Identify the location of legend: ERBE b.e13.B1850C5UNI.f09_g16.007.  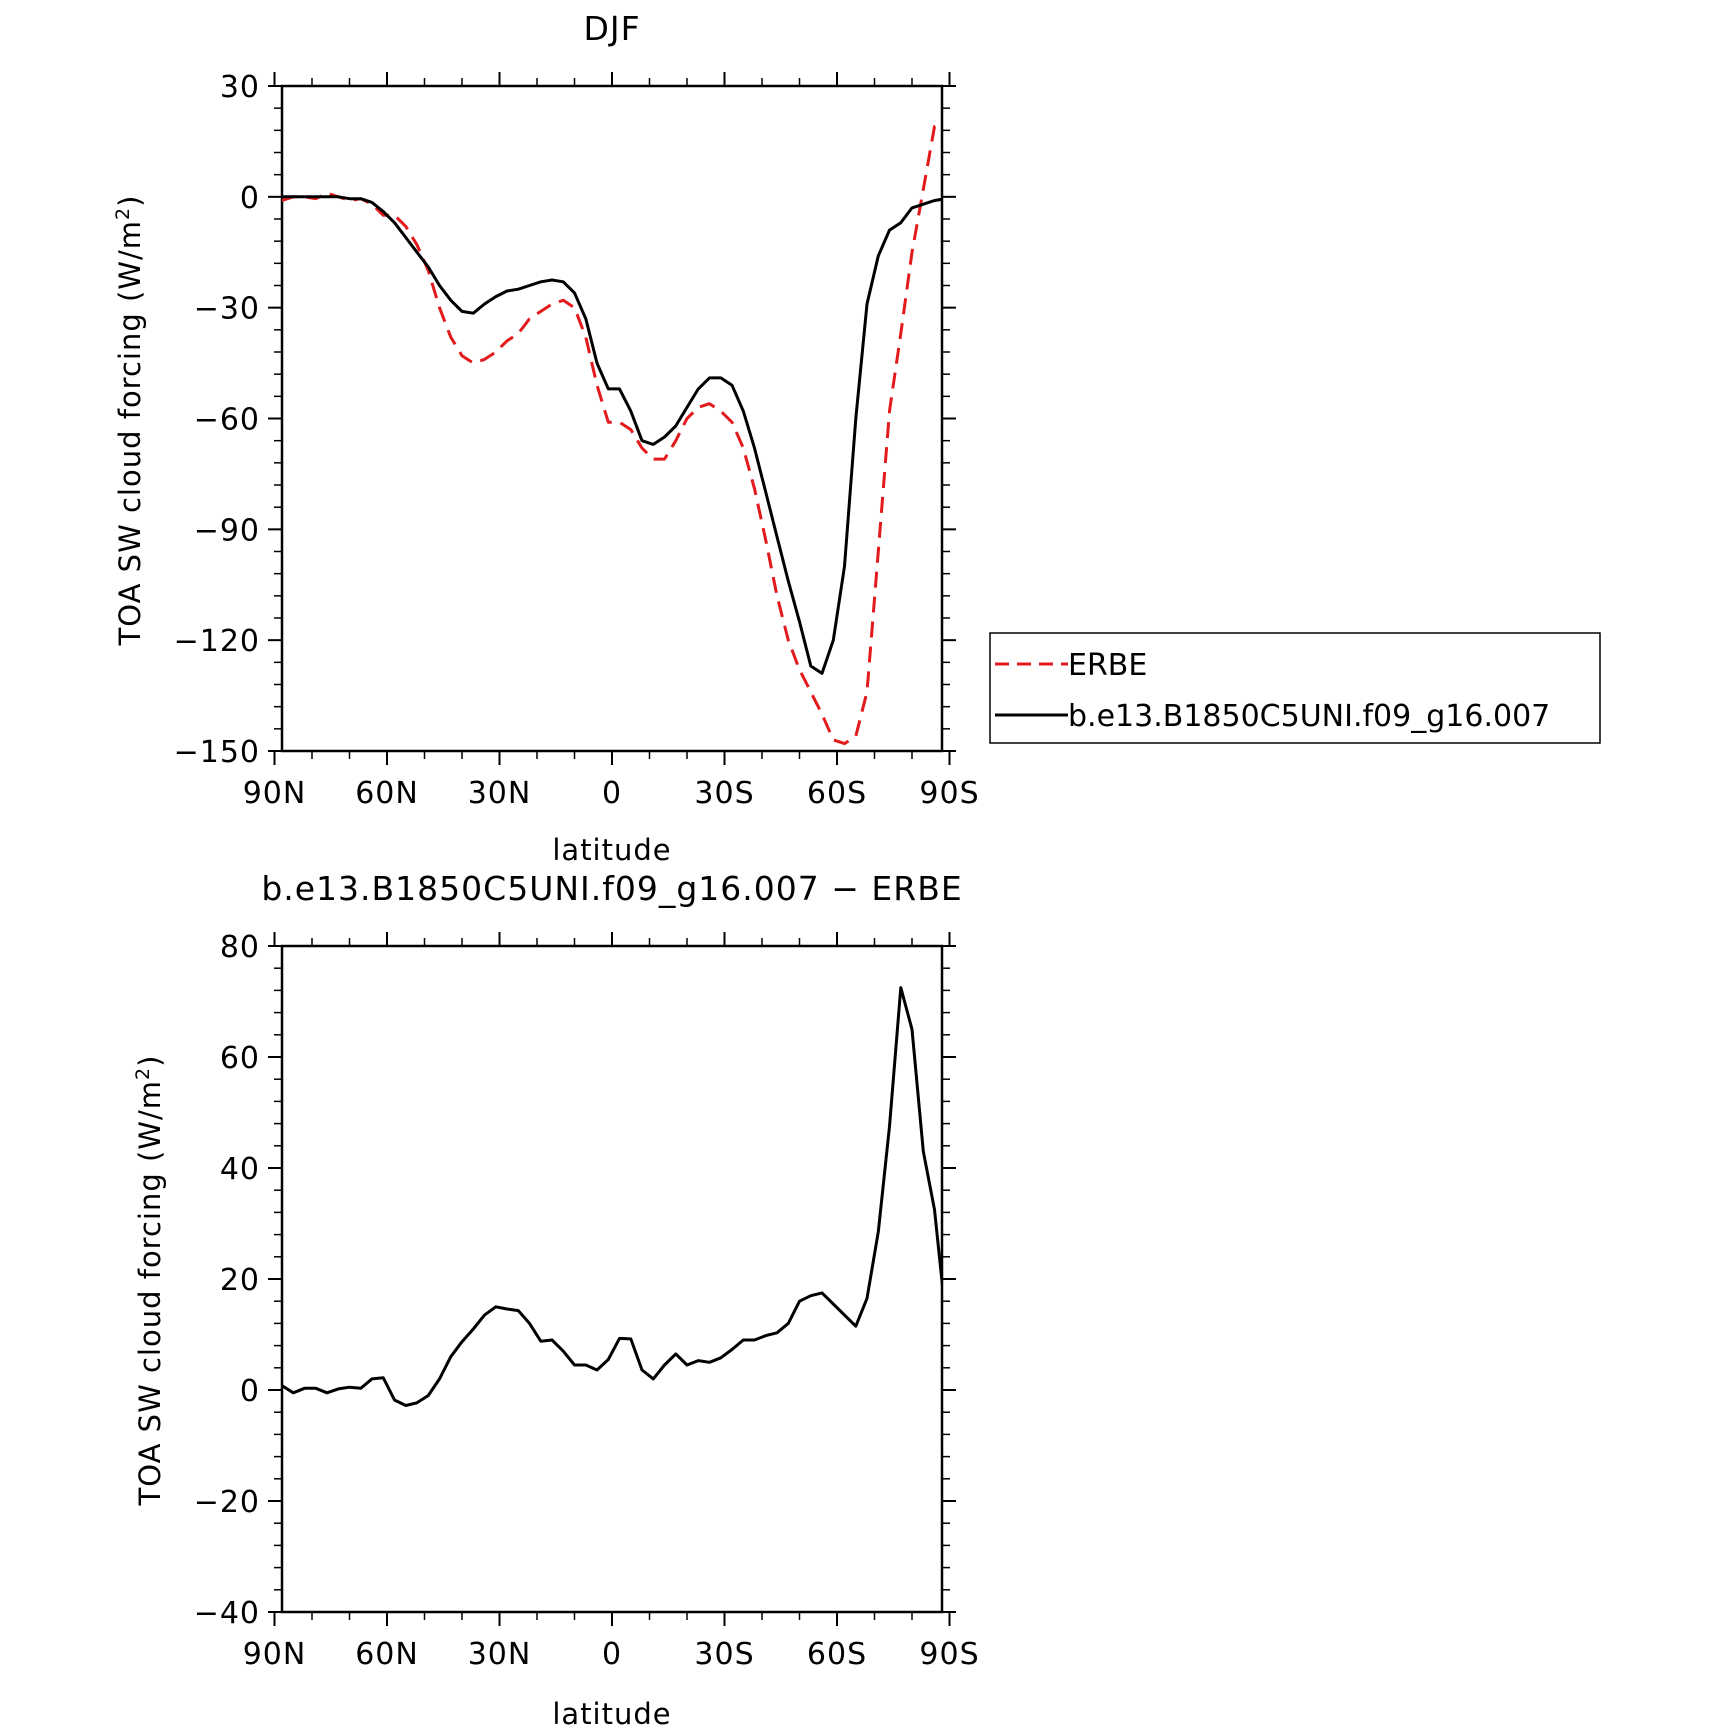
(1295, 688).